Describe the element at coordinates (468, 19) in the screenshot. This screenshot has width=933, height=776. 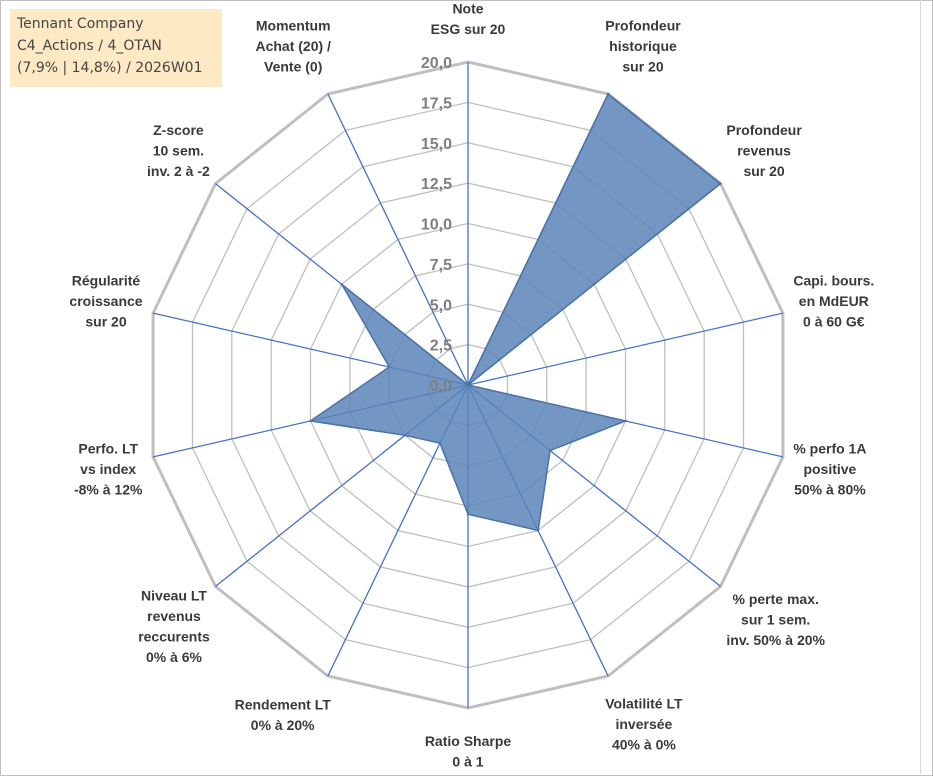
I see `axis-label-0: Note ESG sur 20` at that location.